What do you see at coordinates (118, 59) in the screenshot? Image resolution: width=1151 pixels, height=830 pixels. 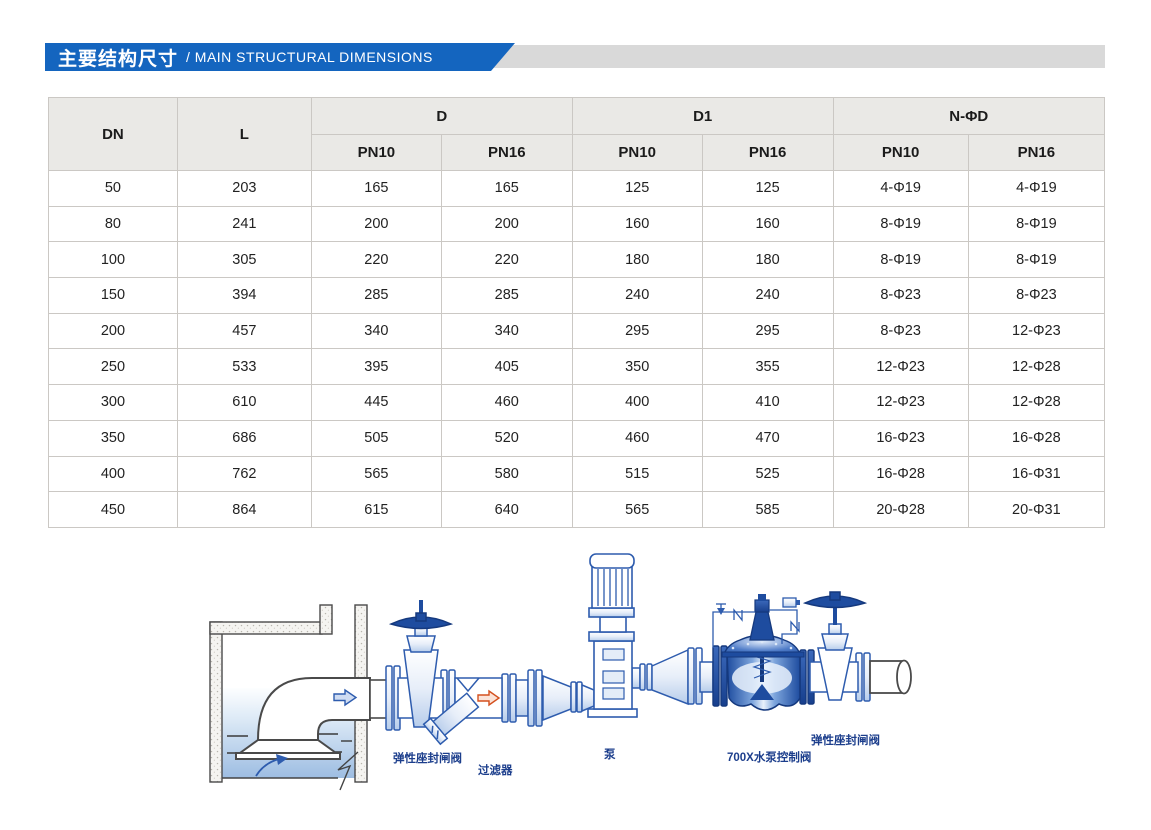 I see `banner-title-zh: 主要结构尺寸` at bounding box center [118, 59].